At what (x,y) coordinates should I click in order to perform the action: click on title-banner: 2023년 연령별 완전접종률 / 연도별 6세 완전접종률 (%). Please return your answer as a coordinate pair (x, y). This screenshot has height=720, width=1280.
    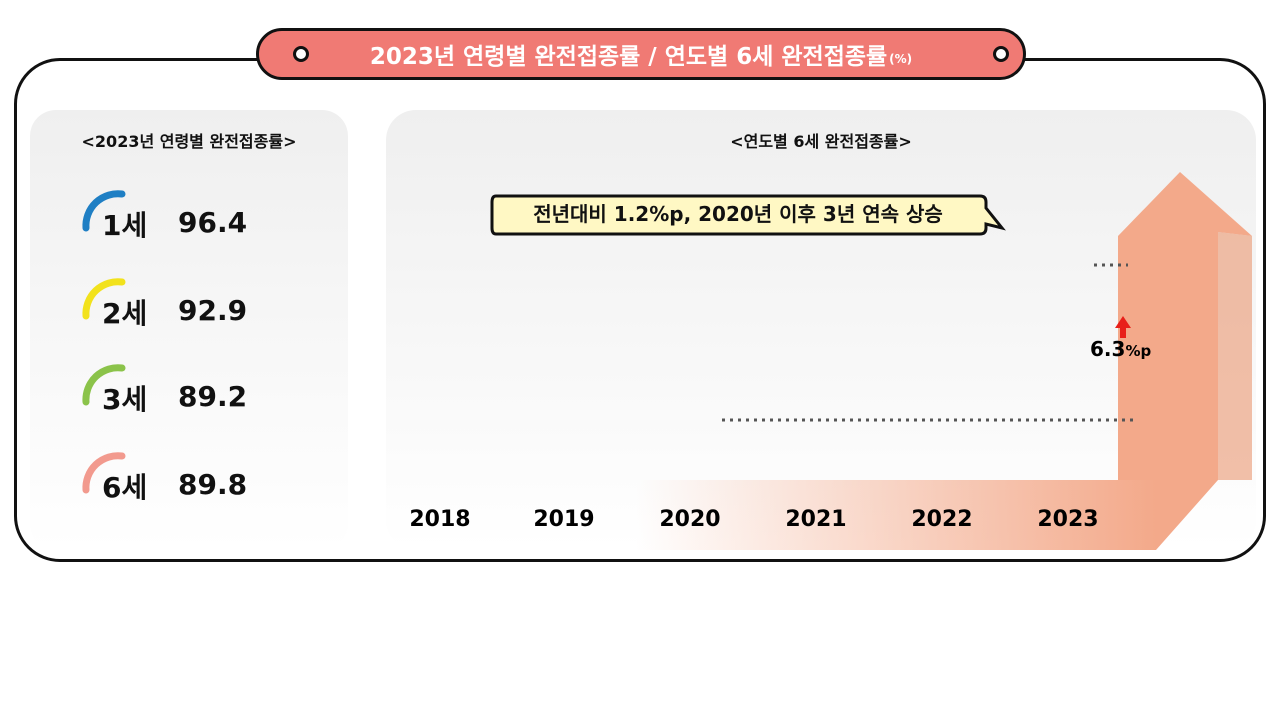
    Looking at the image, I should click on (641, 54).